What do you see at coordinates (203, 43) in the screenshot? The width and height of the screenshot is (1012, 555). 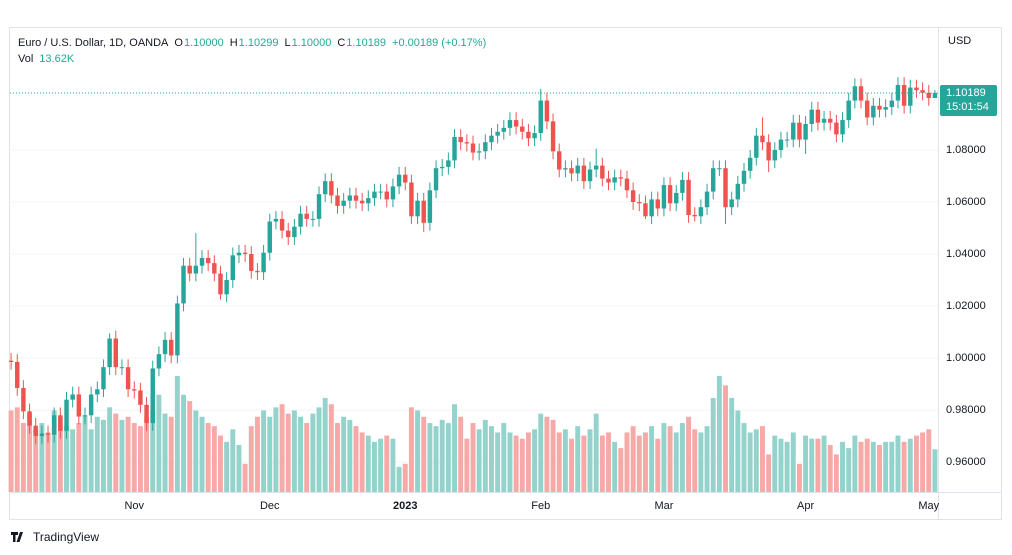 I see `stat-value: 1.10000` at bounding box center [203, 43].